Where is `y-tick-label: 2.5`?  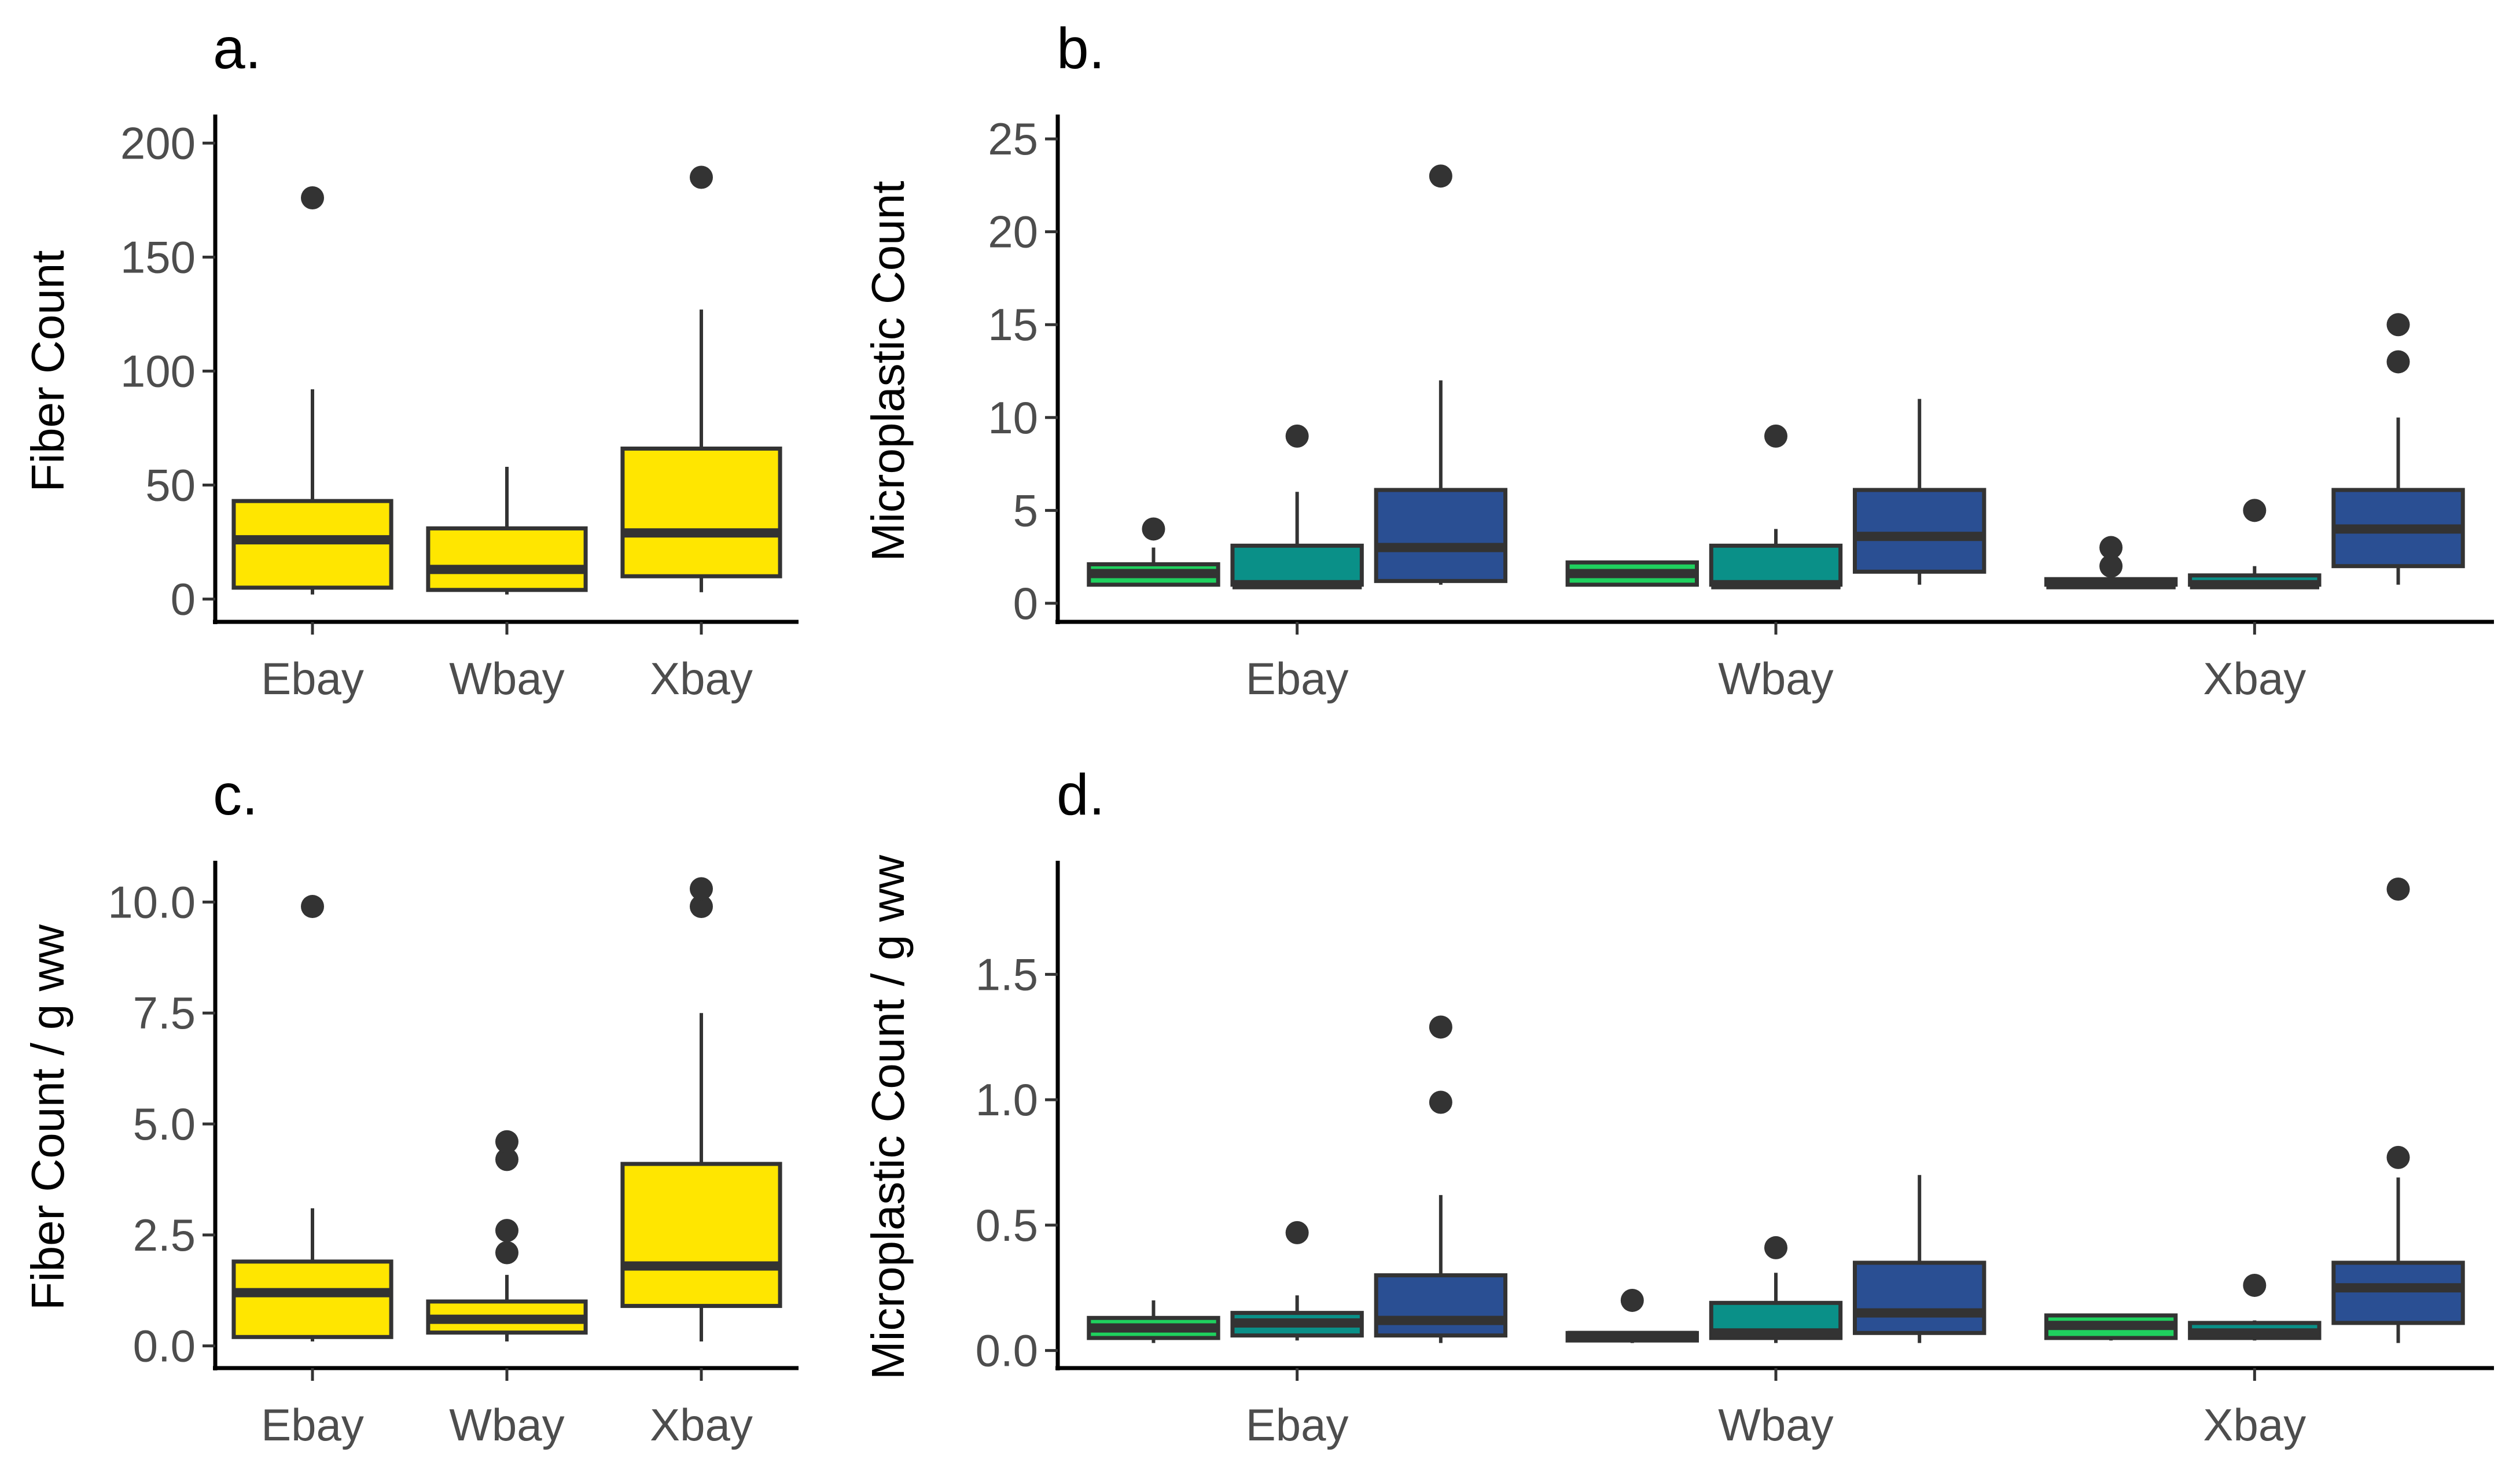 y-tick-label: 2.5 is located at coordinates (164, 1235).